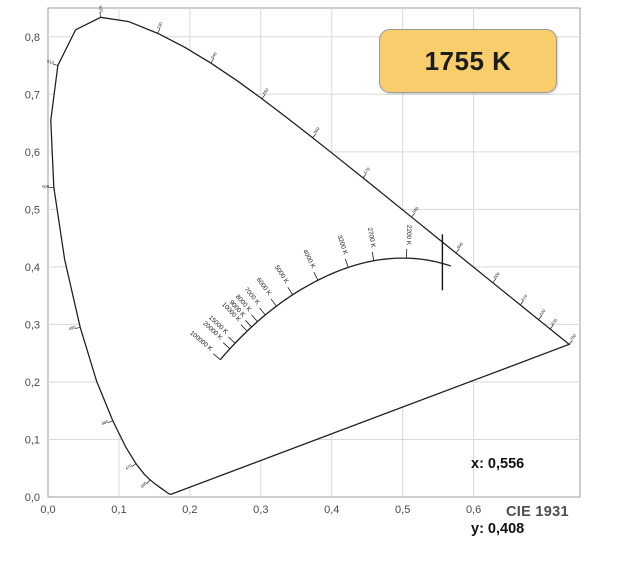  Describe the element at coordinates (497, 465) in the screenshot. I see `coordinate-x: x: 0,556` at that location.